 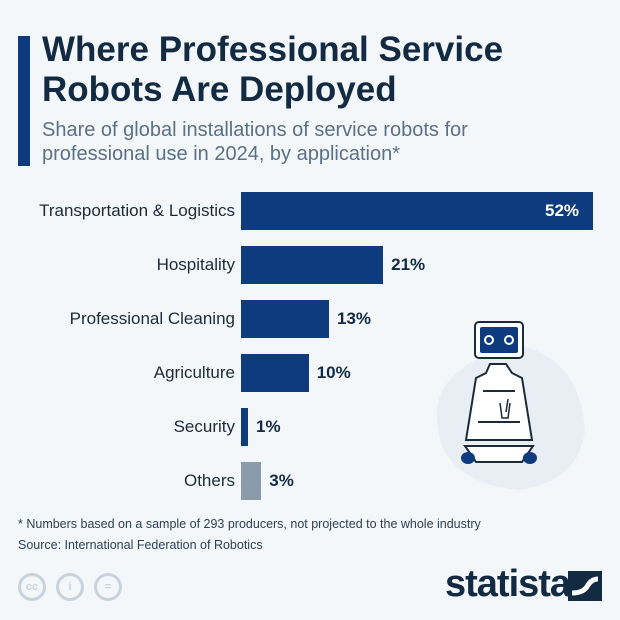 I want to click on data-label: 10%, so click(x=333, y=372).